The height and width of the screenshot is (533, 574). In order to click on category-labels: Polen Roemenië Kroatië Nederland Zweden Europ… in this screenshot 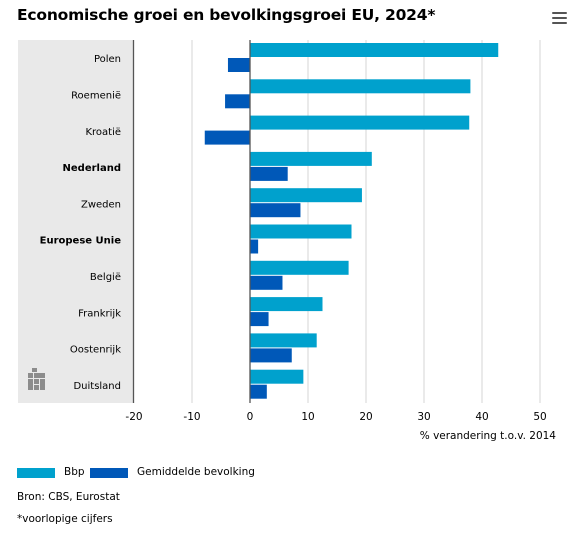, I will do `click(81, 223)`.